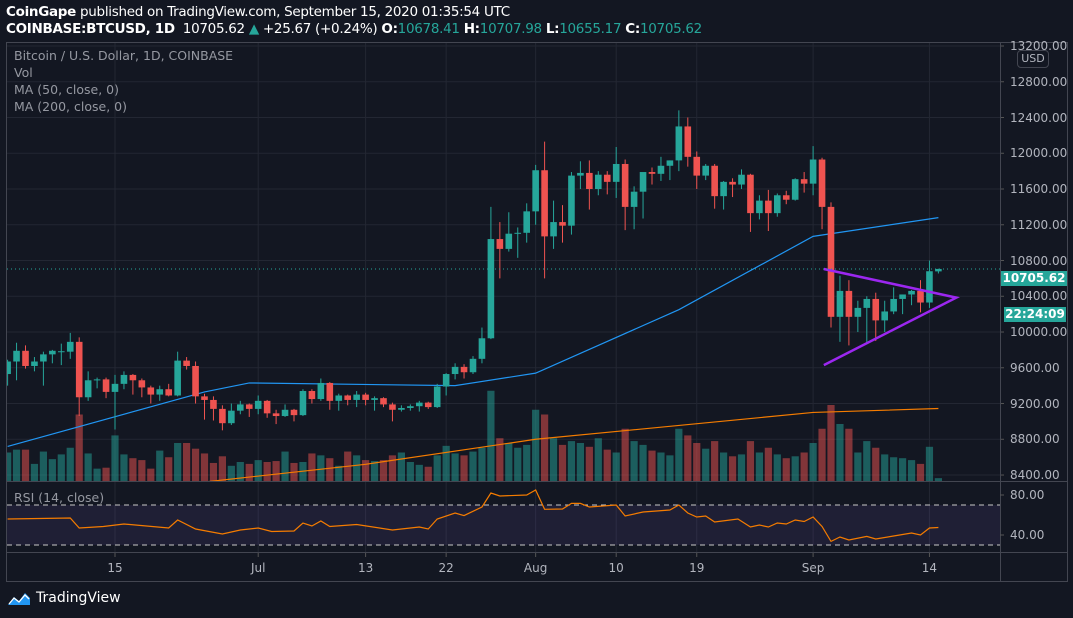  I want to click on tradingview-cloud-icon, so click(19, 599).